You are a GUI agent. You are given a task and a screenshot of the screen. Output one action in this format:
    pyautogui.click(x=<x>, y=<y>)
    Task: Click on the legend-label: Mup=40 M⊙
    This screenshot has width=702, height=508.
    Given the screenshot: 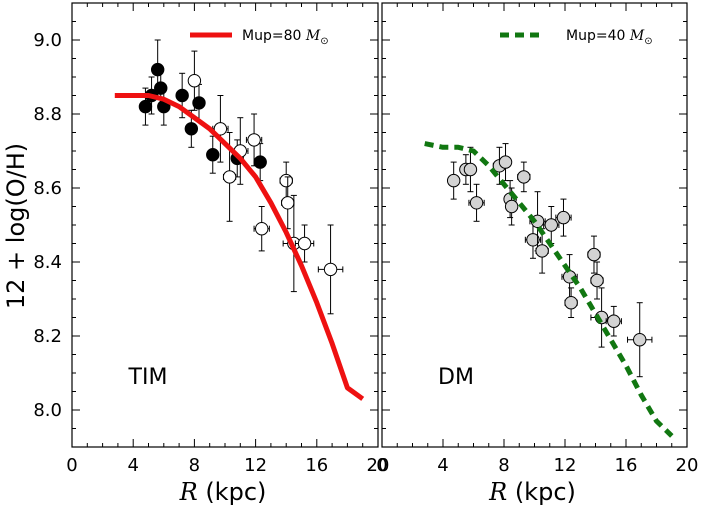 What is the action you would take?
    pyautogui.click(x=609, y=37)
    